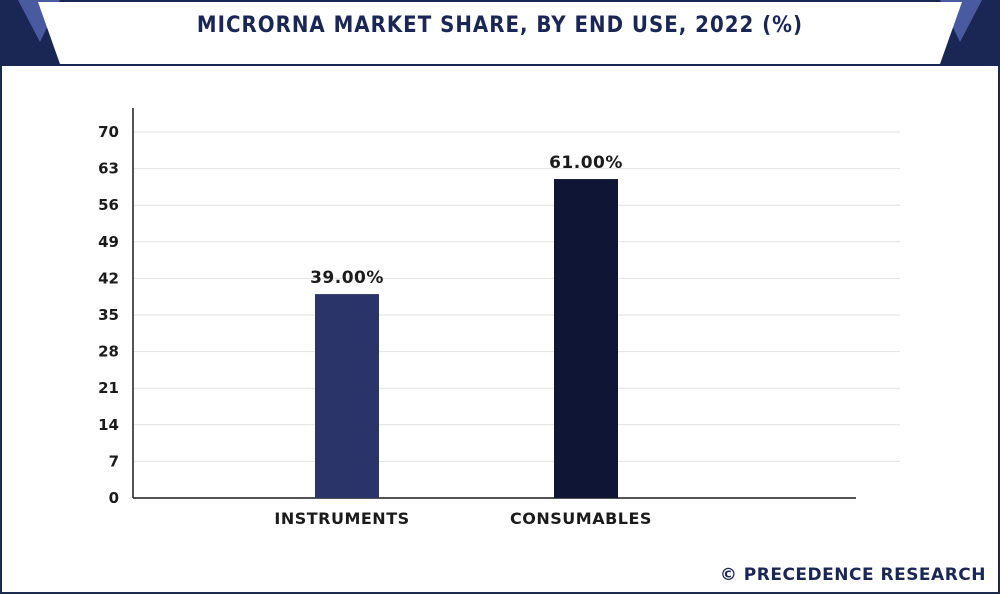 Image resolution: width=1000 pixels, height=594 pixels. I want to click on y-tick-label: 35, so click(108, 315).